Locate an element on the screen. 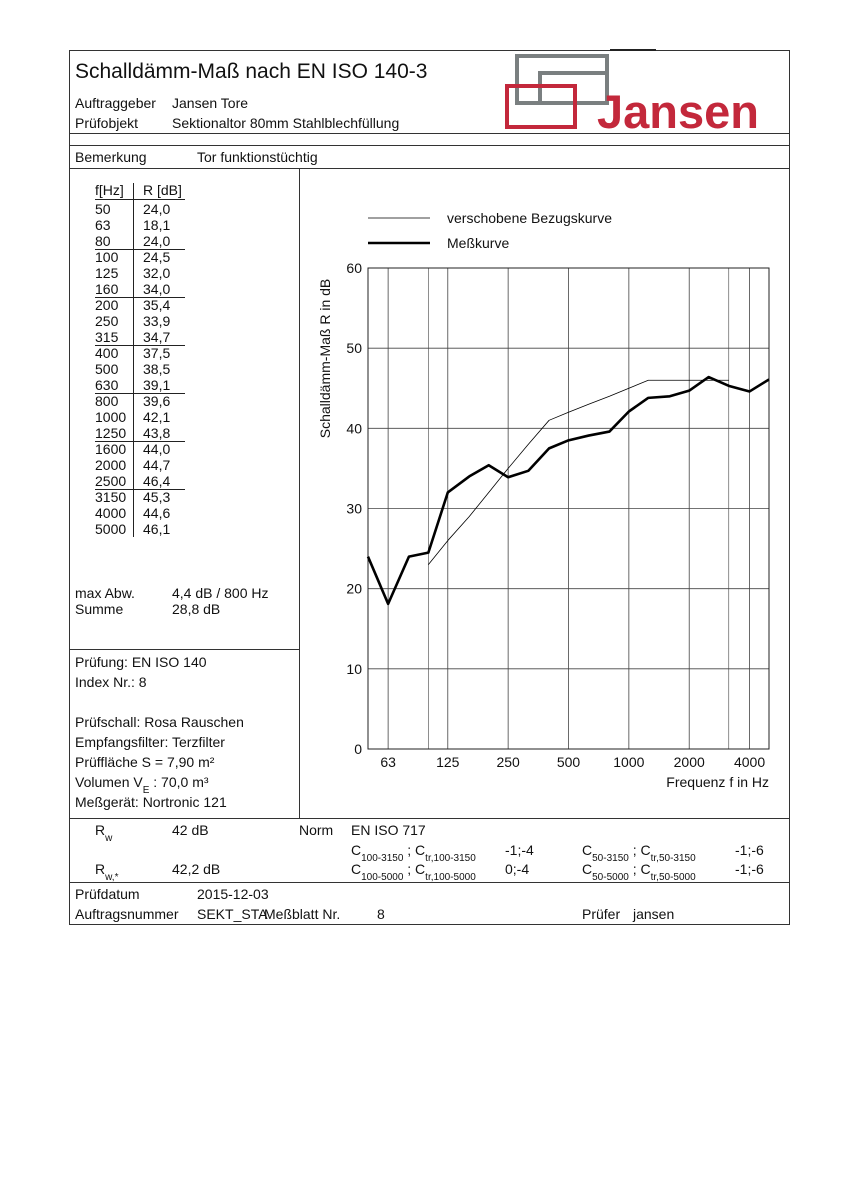 This screenshot has height=1191, width=842. x-tick-label: 125 is located at coordinates (448, 762).